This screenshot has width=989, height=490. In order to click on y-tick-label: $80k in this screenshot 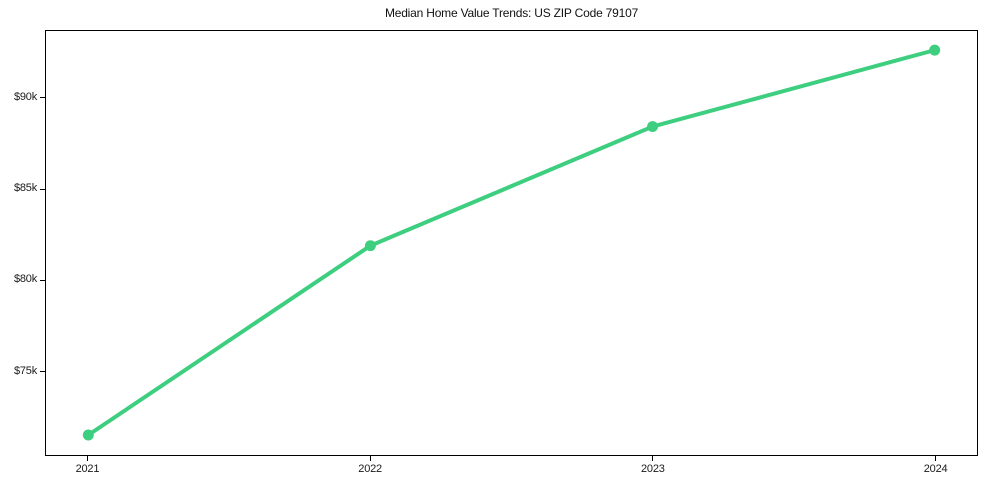, I will do `click(25, 279)`.